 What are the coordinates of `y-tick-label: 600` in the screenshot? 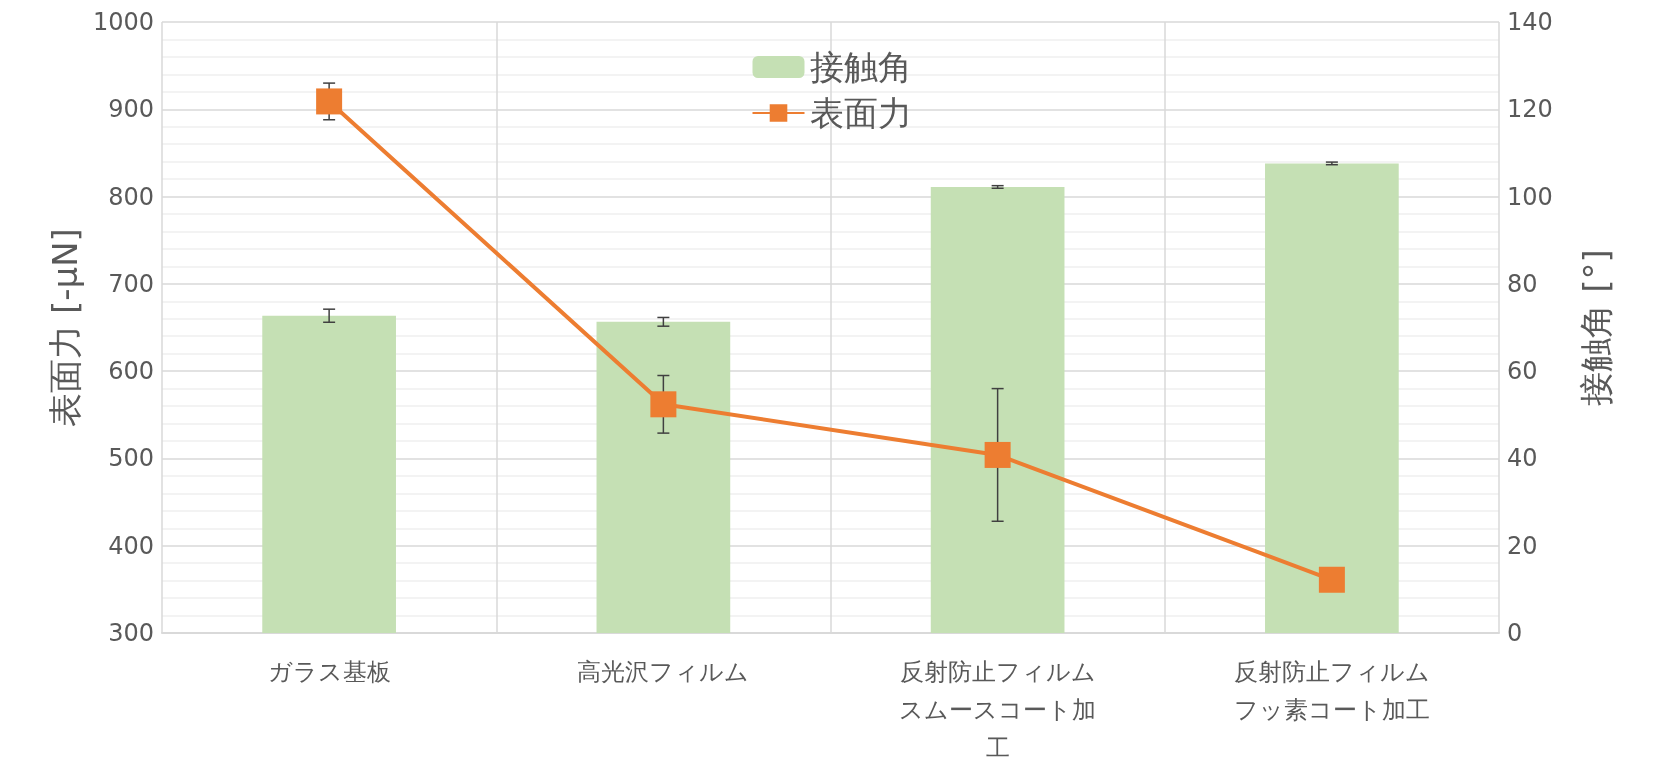 It's located at (131, 371).